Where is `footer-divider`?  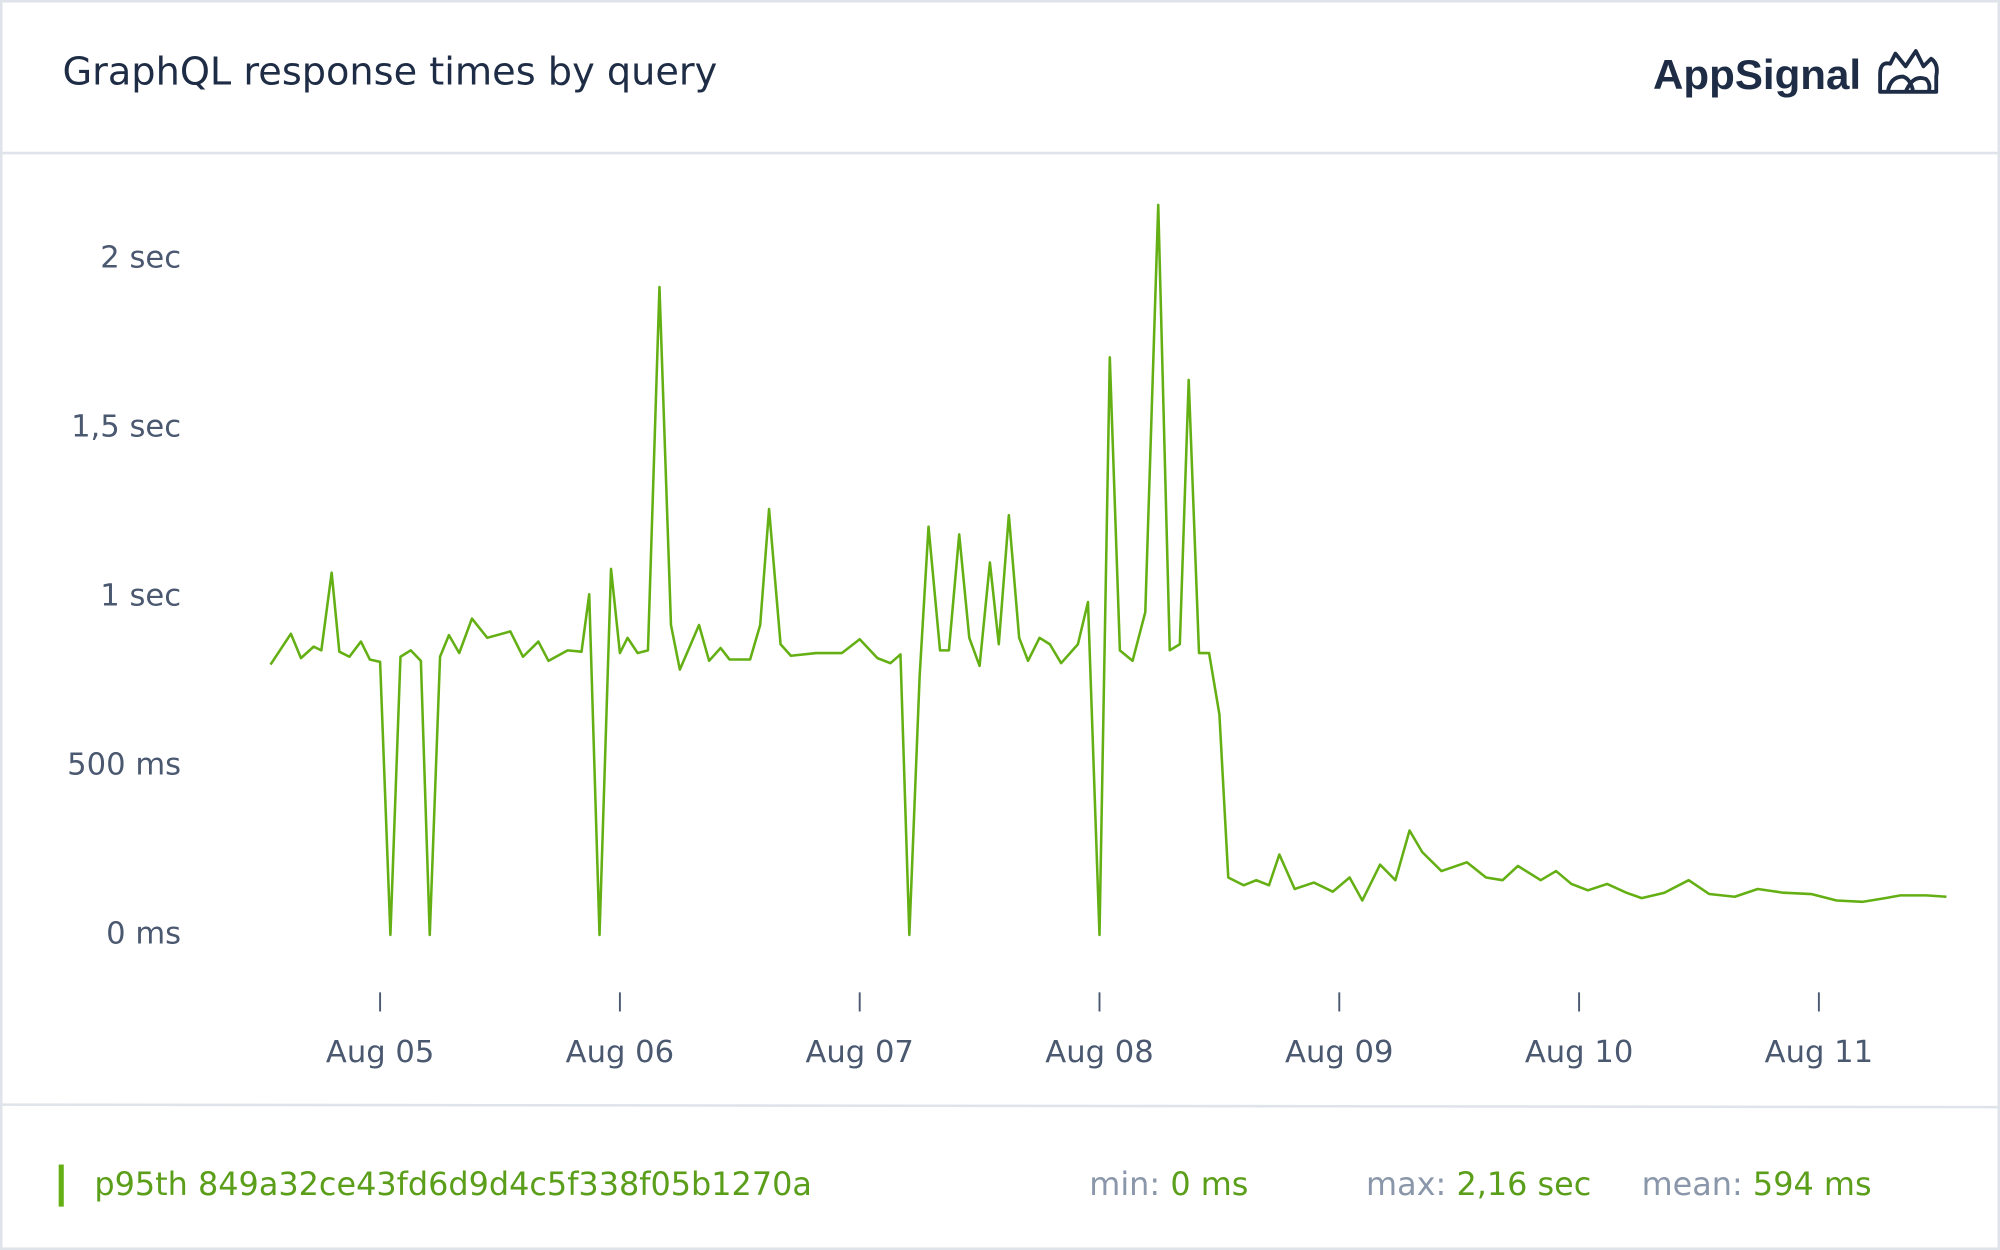
footer-divider is located at coordinates (1000, 1106).